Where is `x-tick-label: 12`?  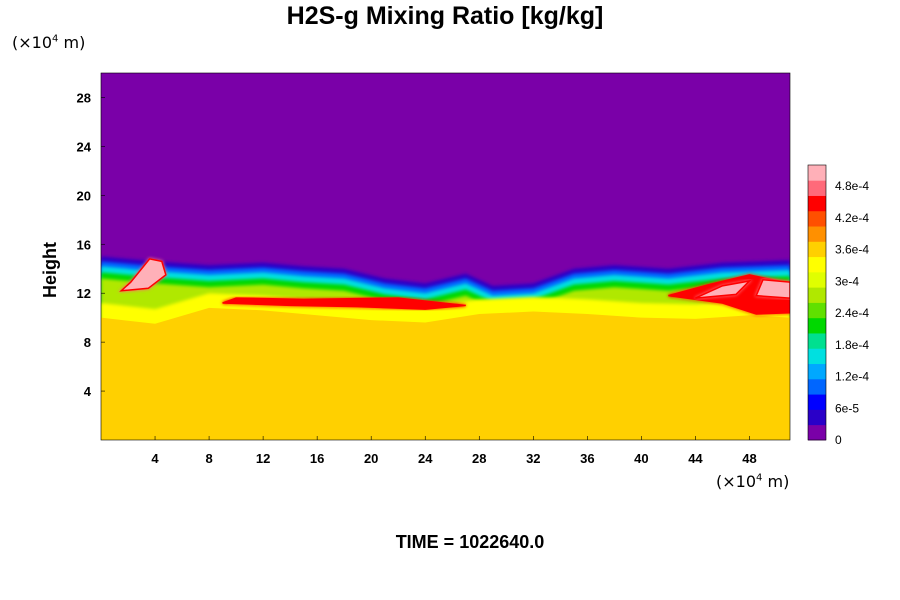
x-tick-label: 12 is located at coordinates (263, 458).